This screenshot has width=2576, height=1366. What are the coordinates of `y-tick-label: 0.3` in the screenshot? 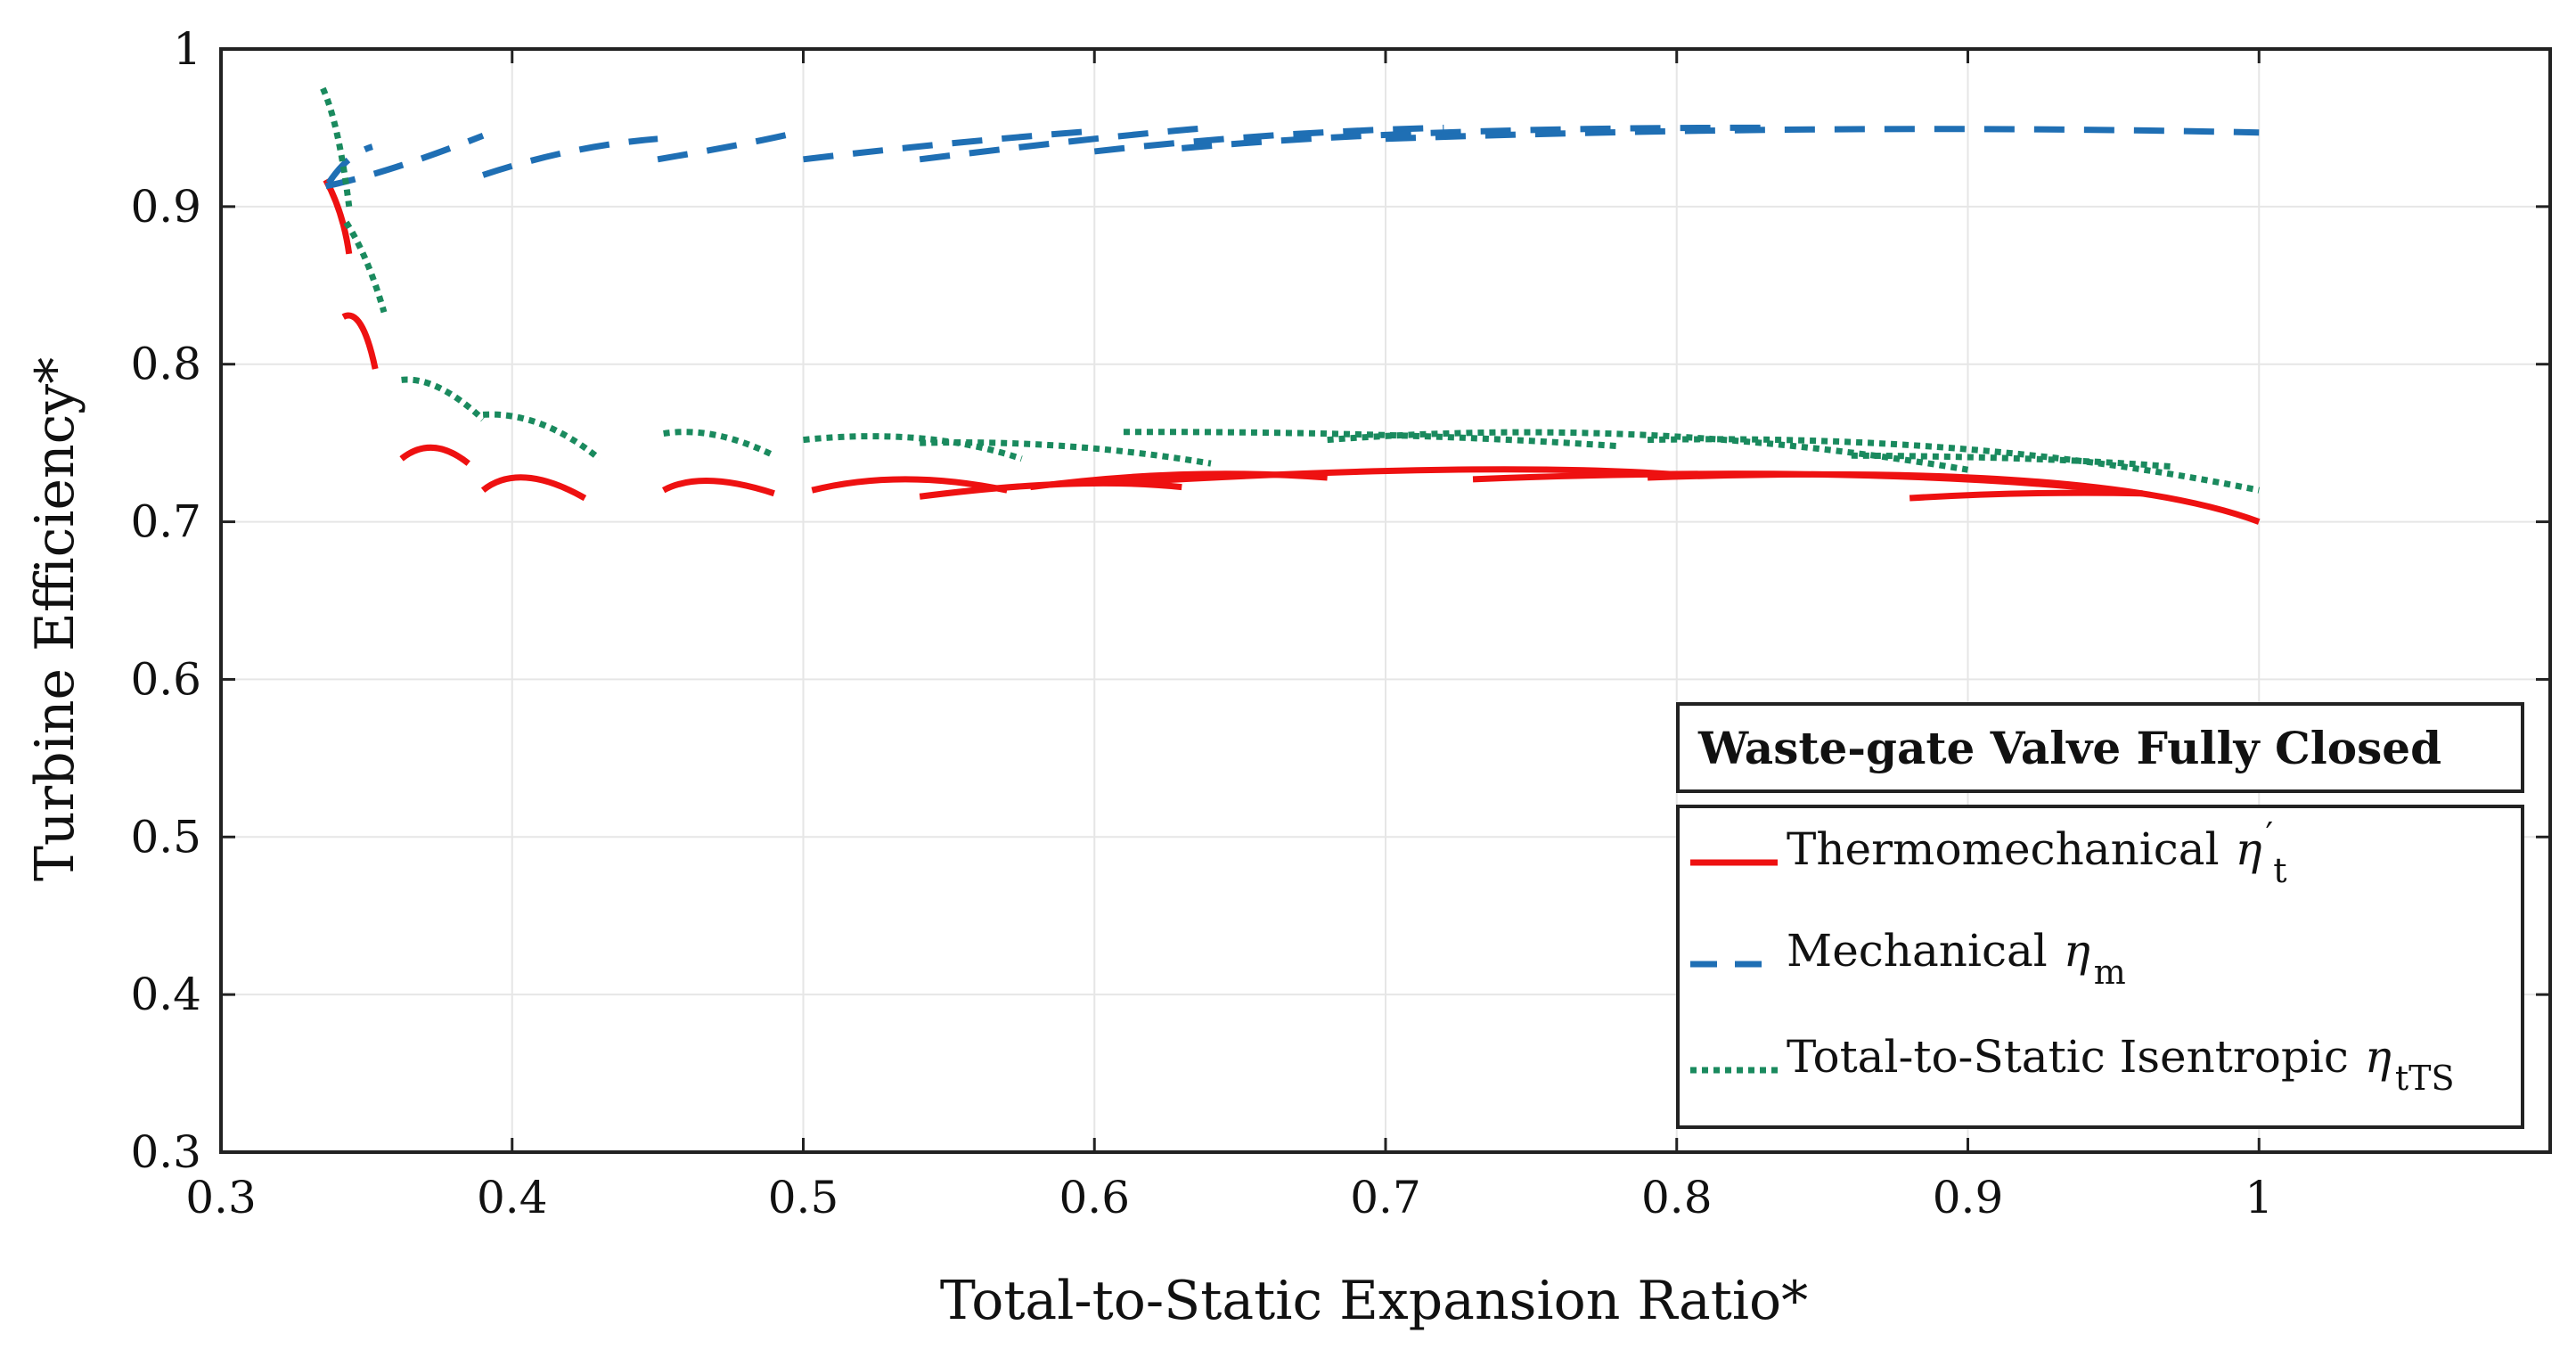 It's located at (165, 1152).